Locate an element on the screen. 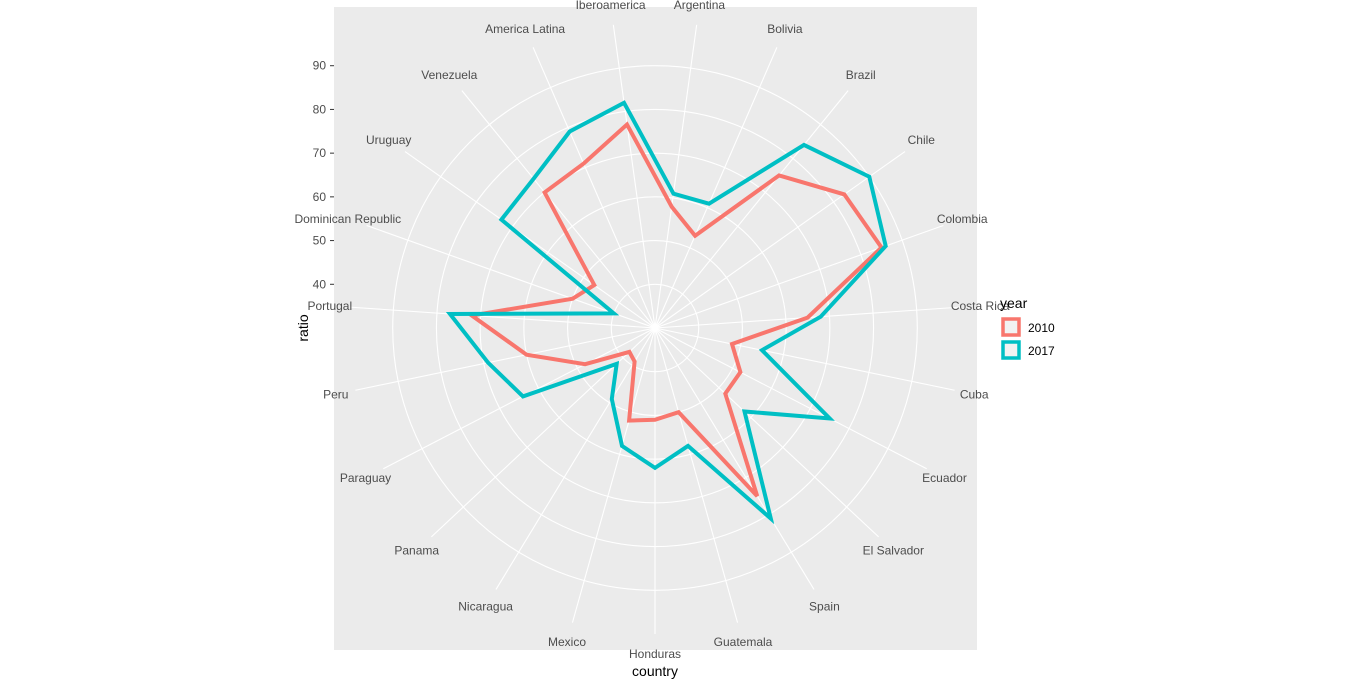  y-tick-label: 90 is located at coordinates (320, 66).